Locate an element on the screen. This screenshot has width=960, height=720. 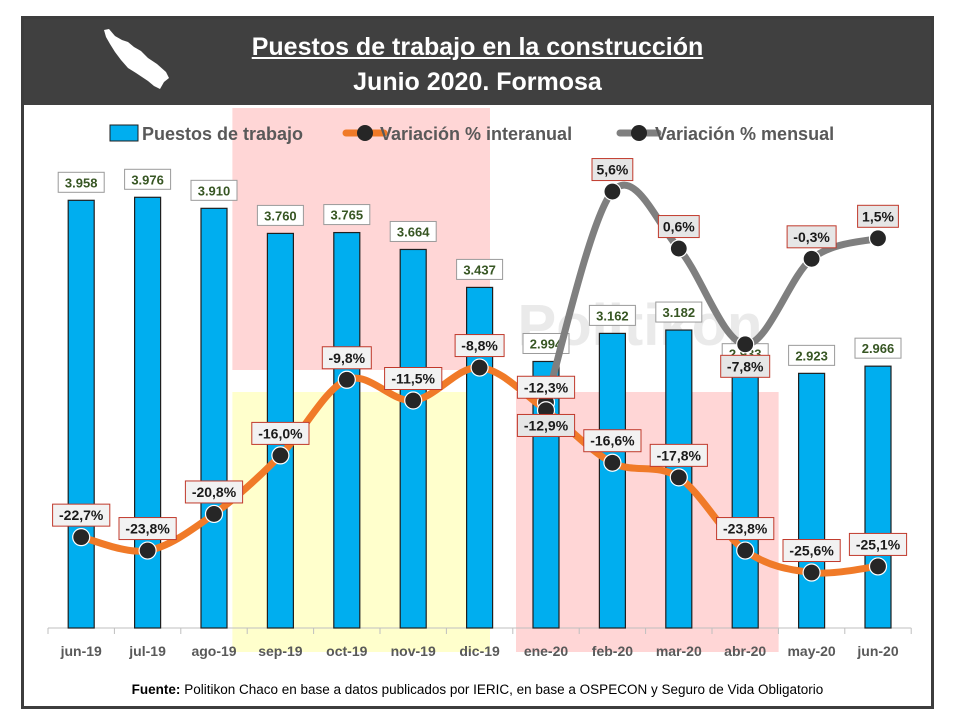
legend-marker-interanual is located at coordinates (365, 133).